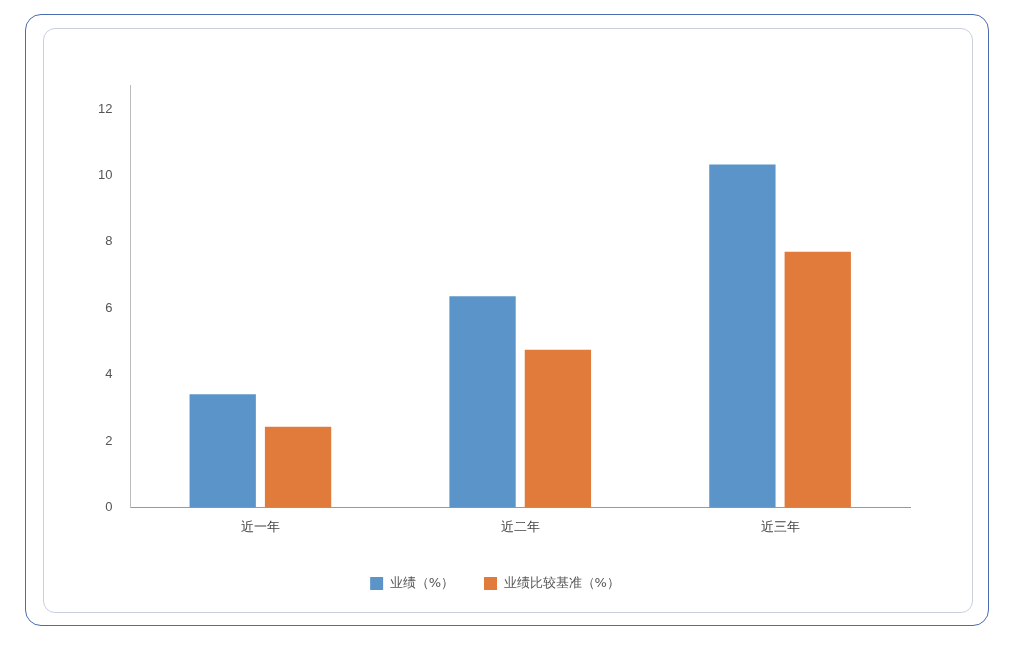  I want to click on legend-label: 业绩比较基准（%）, so click(561, 582).